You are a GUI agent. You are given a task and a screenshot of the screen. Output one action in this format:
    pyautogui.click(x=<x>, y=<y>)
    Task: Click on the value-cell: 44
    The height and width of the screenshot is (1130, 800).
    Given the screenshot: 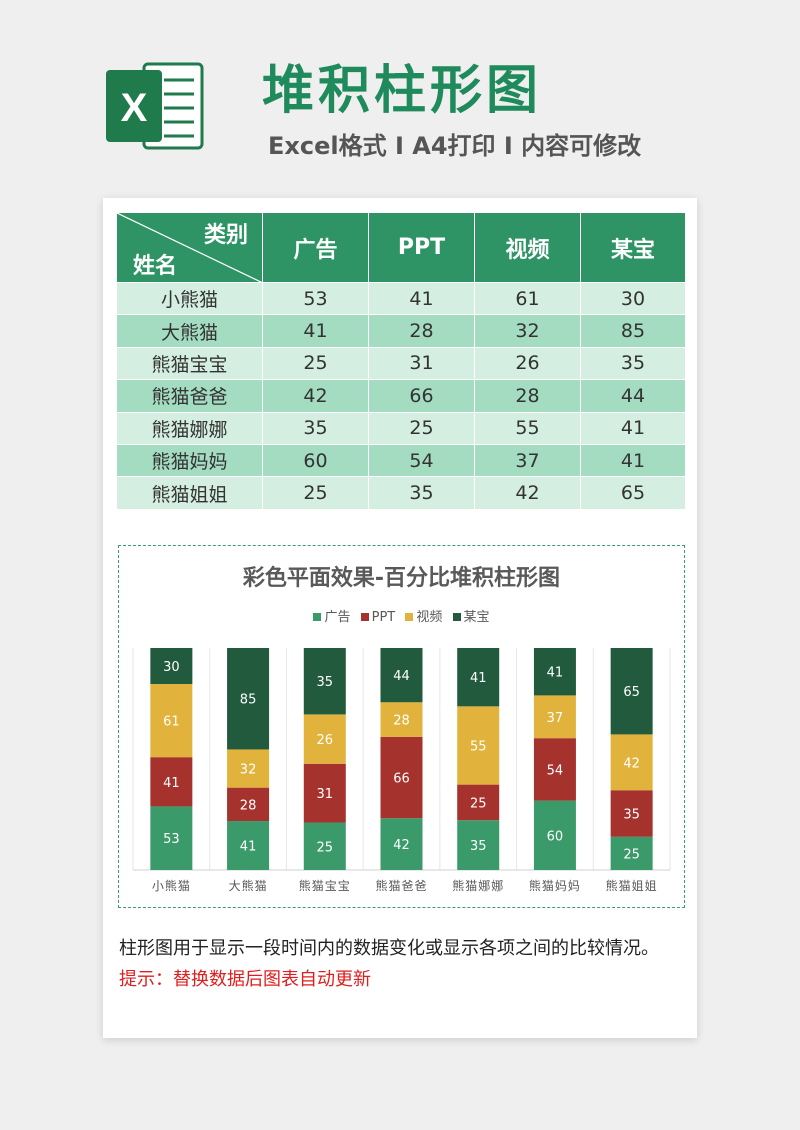 What is the action you would take?
    pyautogui.click(x=633, y=396)
    